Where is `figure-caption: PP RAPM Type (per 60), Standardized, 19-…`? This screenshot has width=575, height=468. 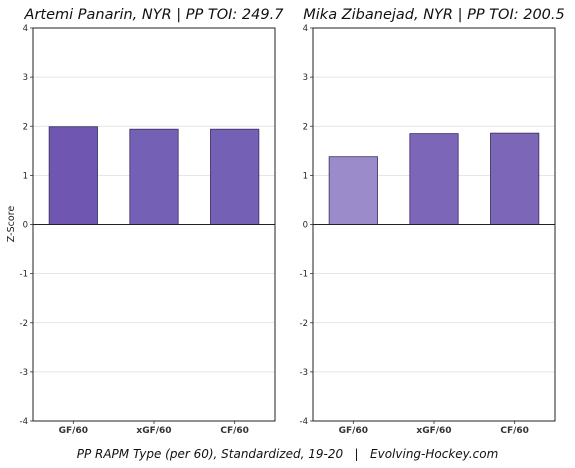 figure-caption: PP RAPM Type (per 60), Standardized, 19-… is located at coordinates (288, 454).